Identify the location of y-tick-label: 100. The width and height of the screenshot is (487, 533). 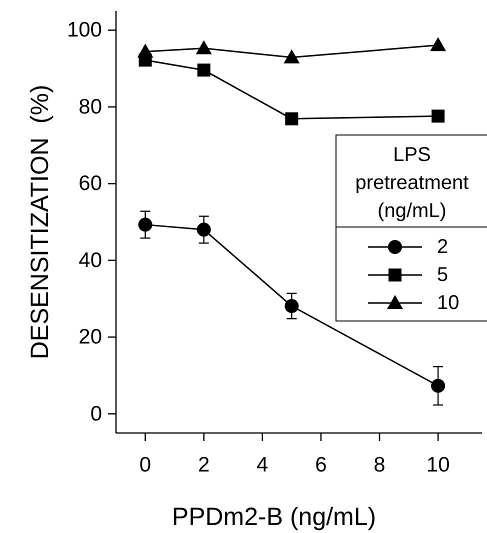
(84, 30).